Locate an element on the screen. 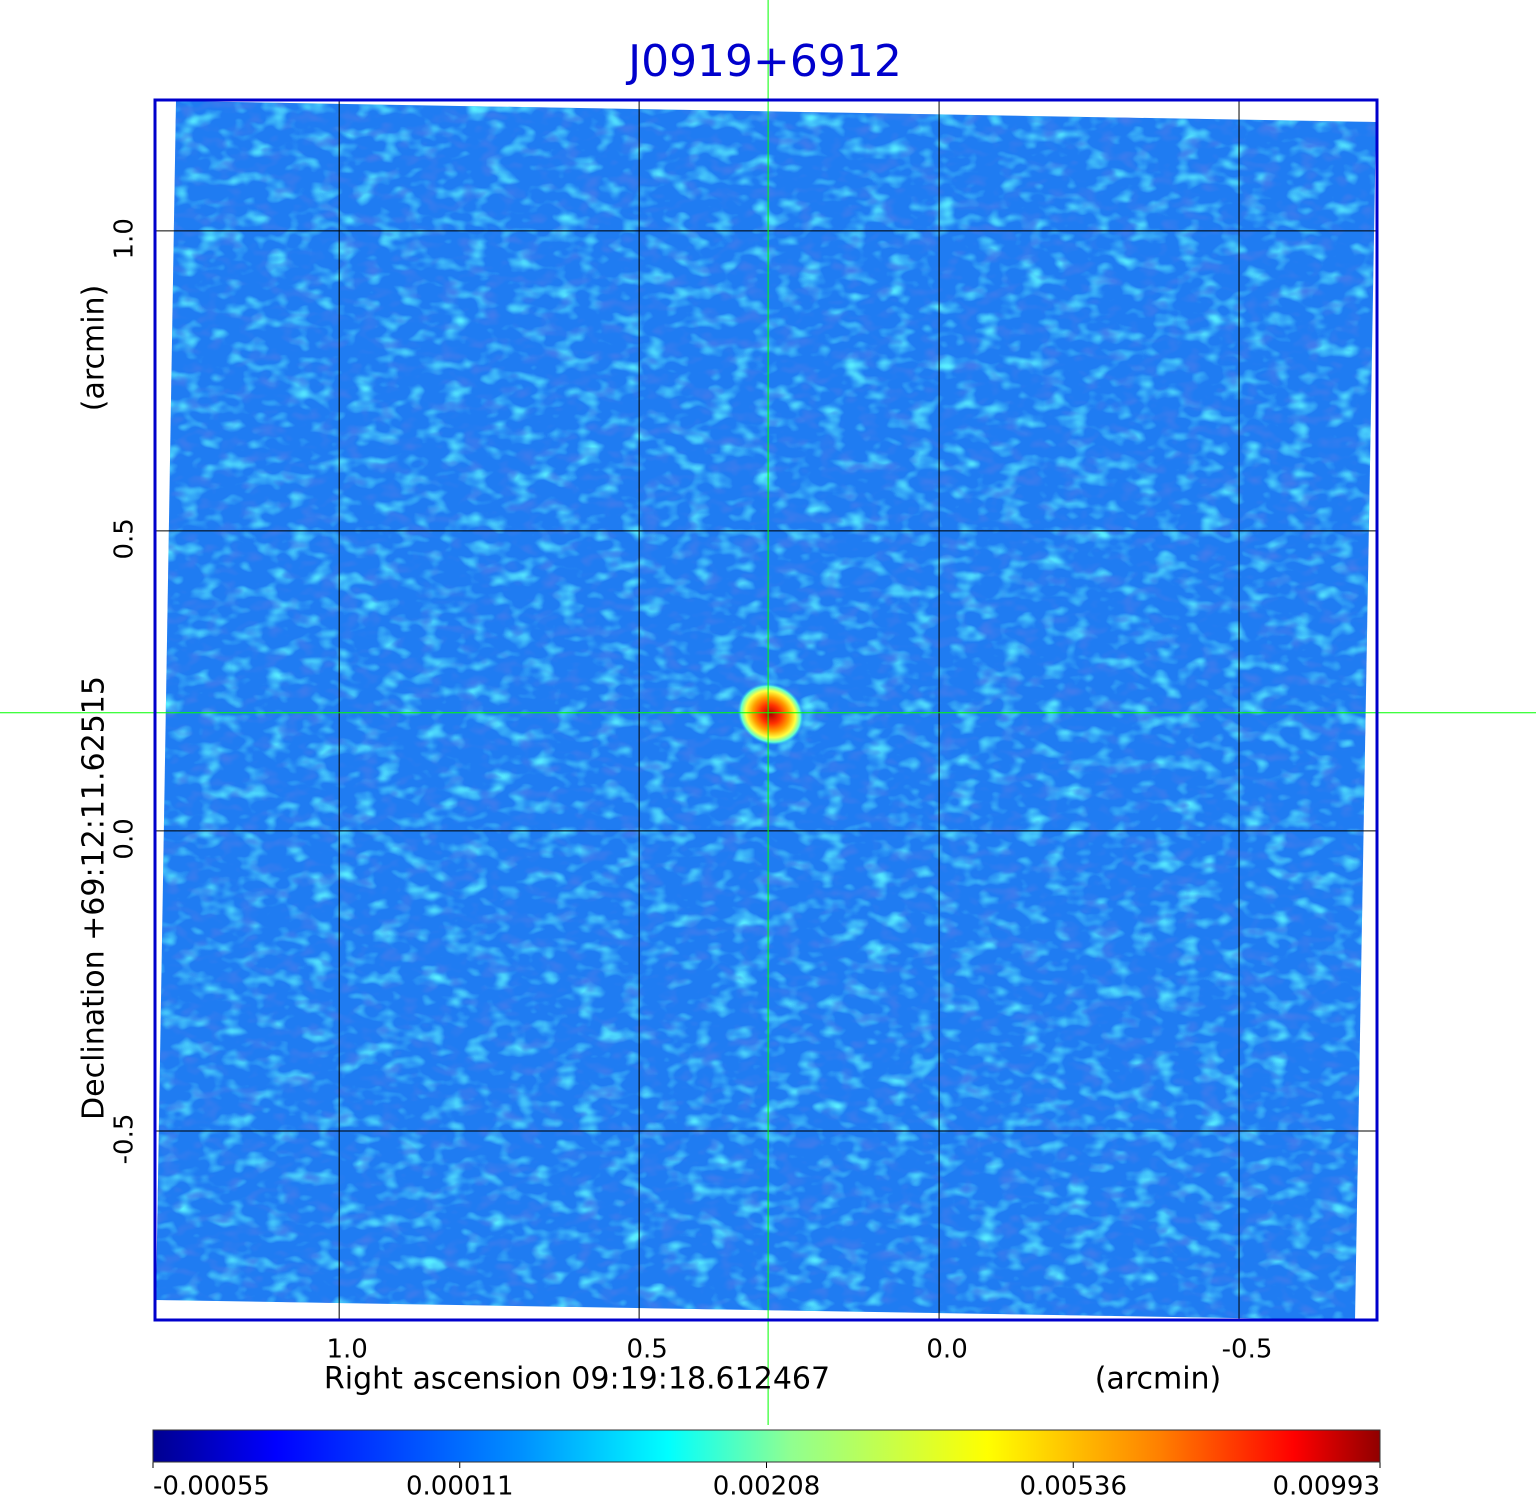  x-tick-label: 0.0 is located at coordinates (946, 1350).